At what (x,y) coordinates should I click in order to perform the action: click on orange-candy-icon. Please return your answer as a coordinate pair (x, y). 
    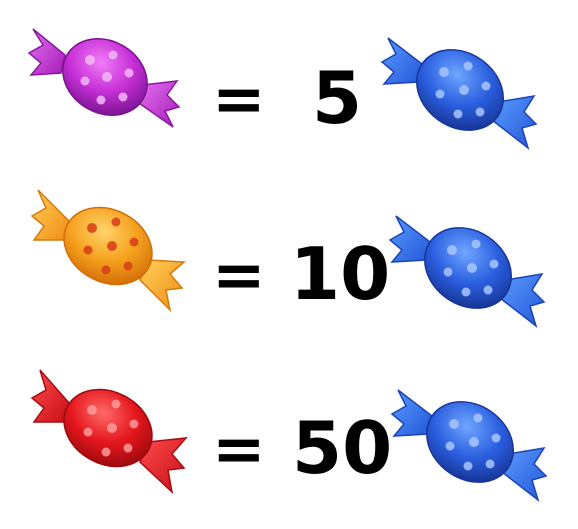
    Looking at the image, I should click on (108, 251).